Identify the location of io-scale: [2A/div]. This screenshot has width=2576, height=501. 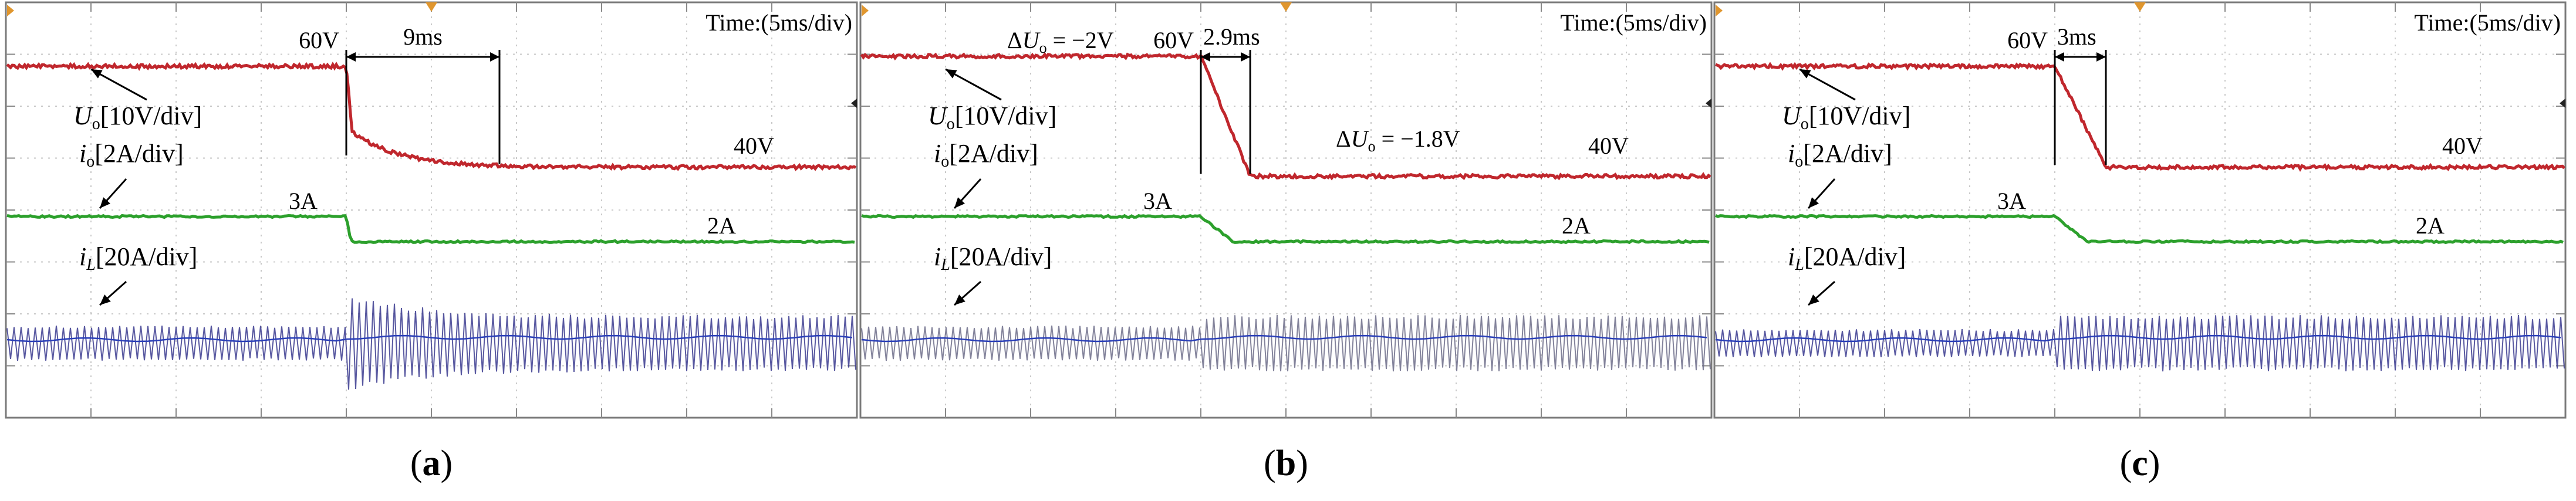
(993, 153).